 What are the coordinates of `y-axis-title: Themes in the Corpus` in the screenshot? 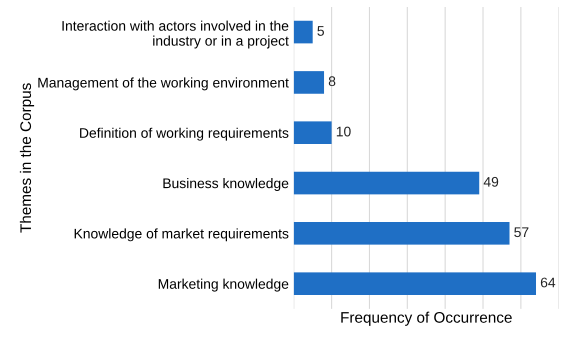 It's located at (27, 158).